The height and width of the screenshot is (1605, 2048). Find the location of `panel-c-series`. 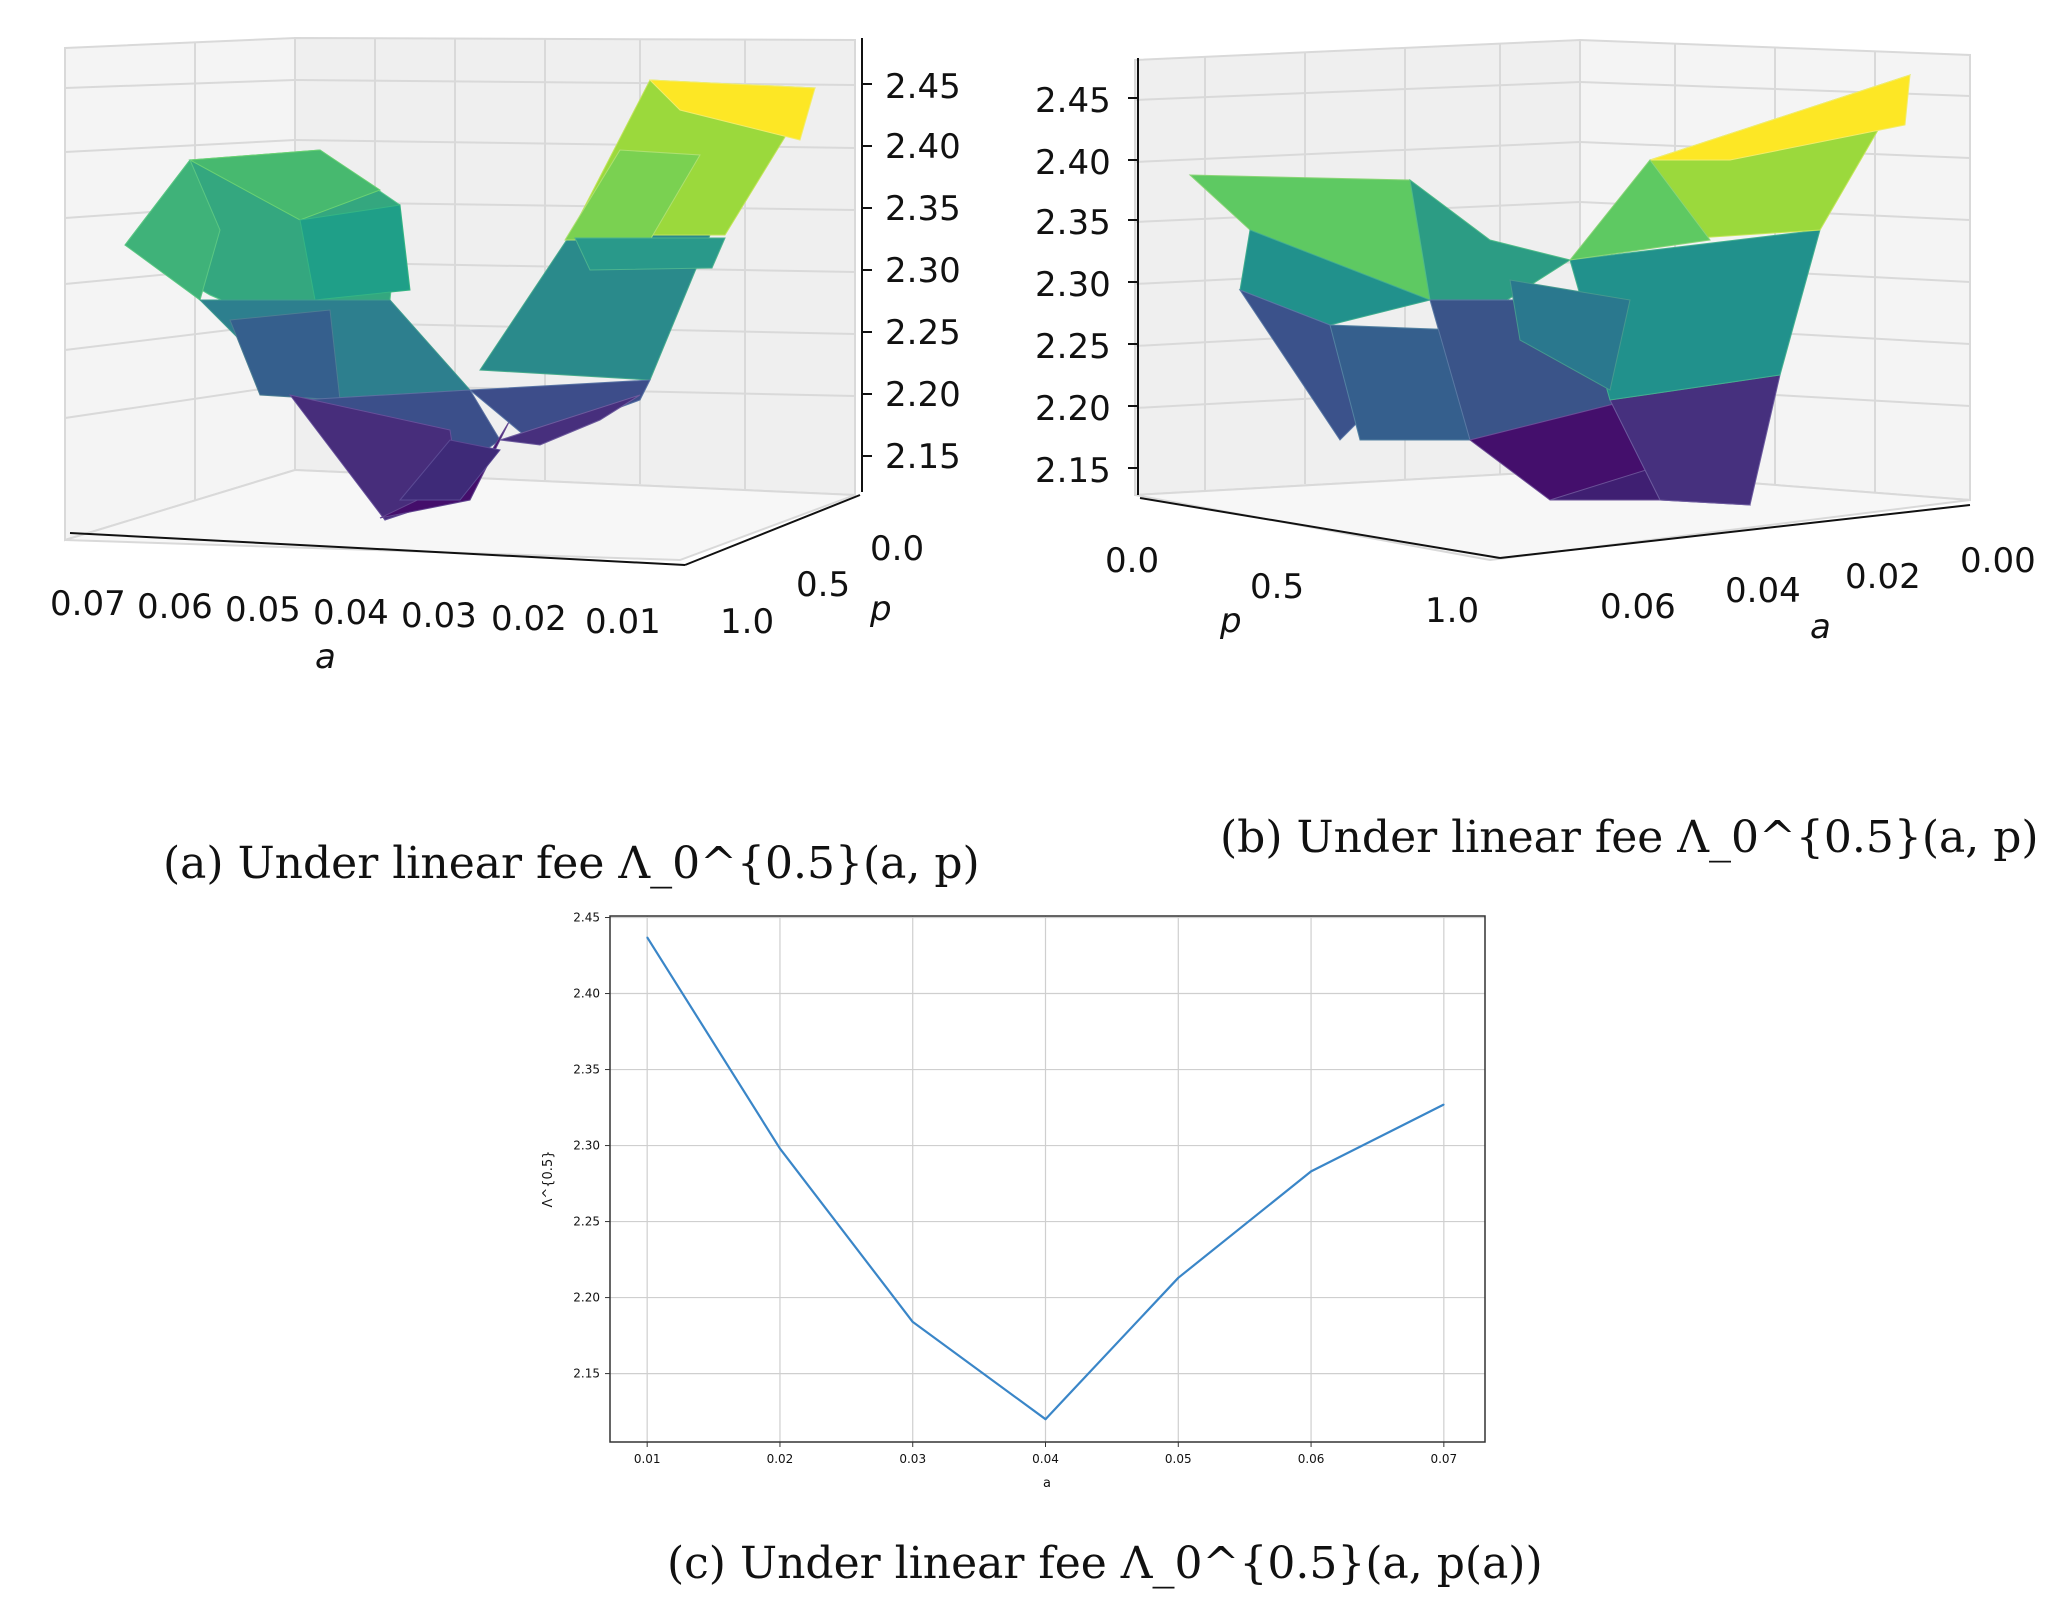

panel-c-series is located at coordinates (1045, 1178).